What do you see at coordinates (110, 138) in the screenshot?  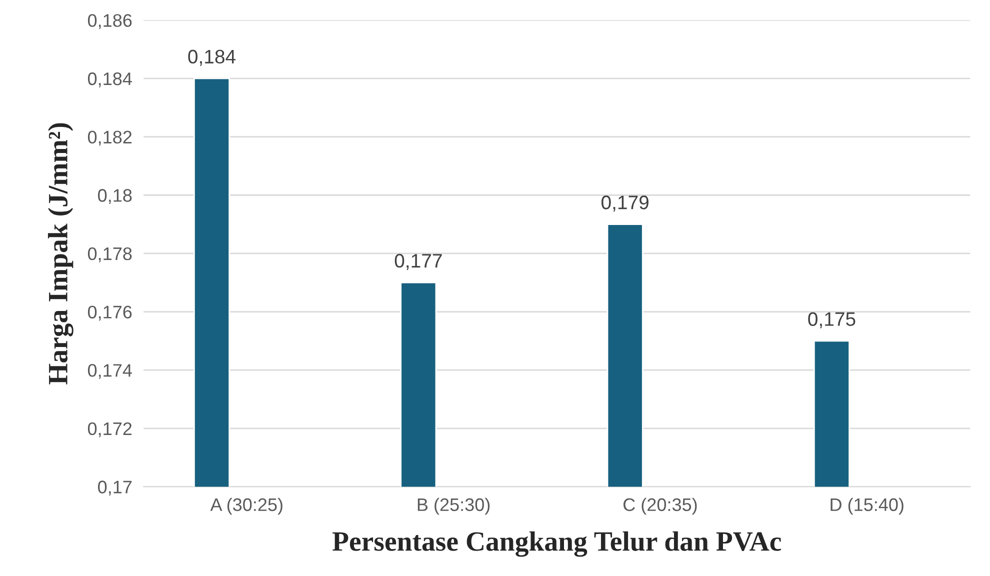 I see `y-tick-label: 0,182` at bounding box center [110, 138].